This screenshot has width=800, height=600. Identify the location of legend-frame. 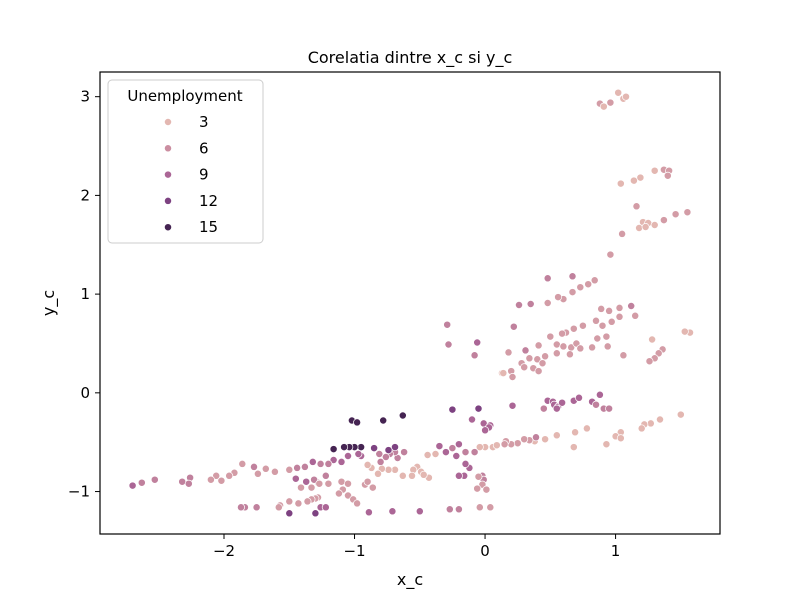
(185, 161).